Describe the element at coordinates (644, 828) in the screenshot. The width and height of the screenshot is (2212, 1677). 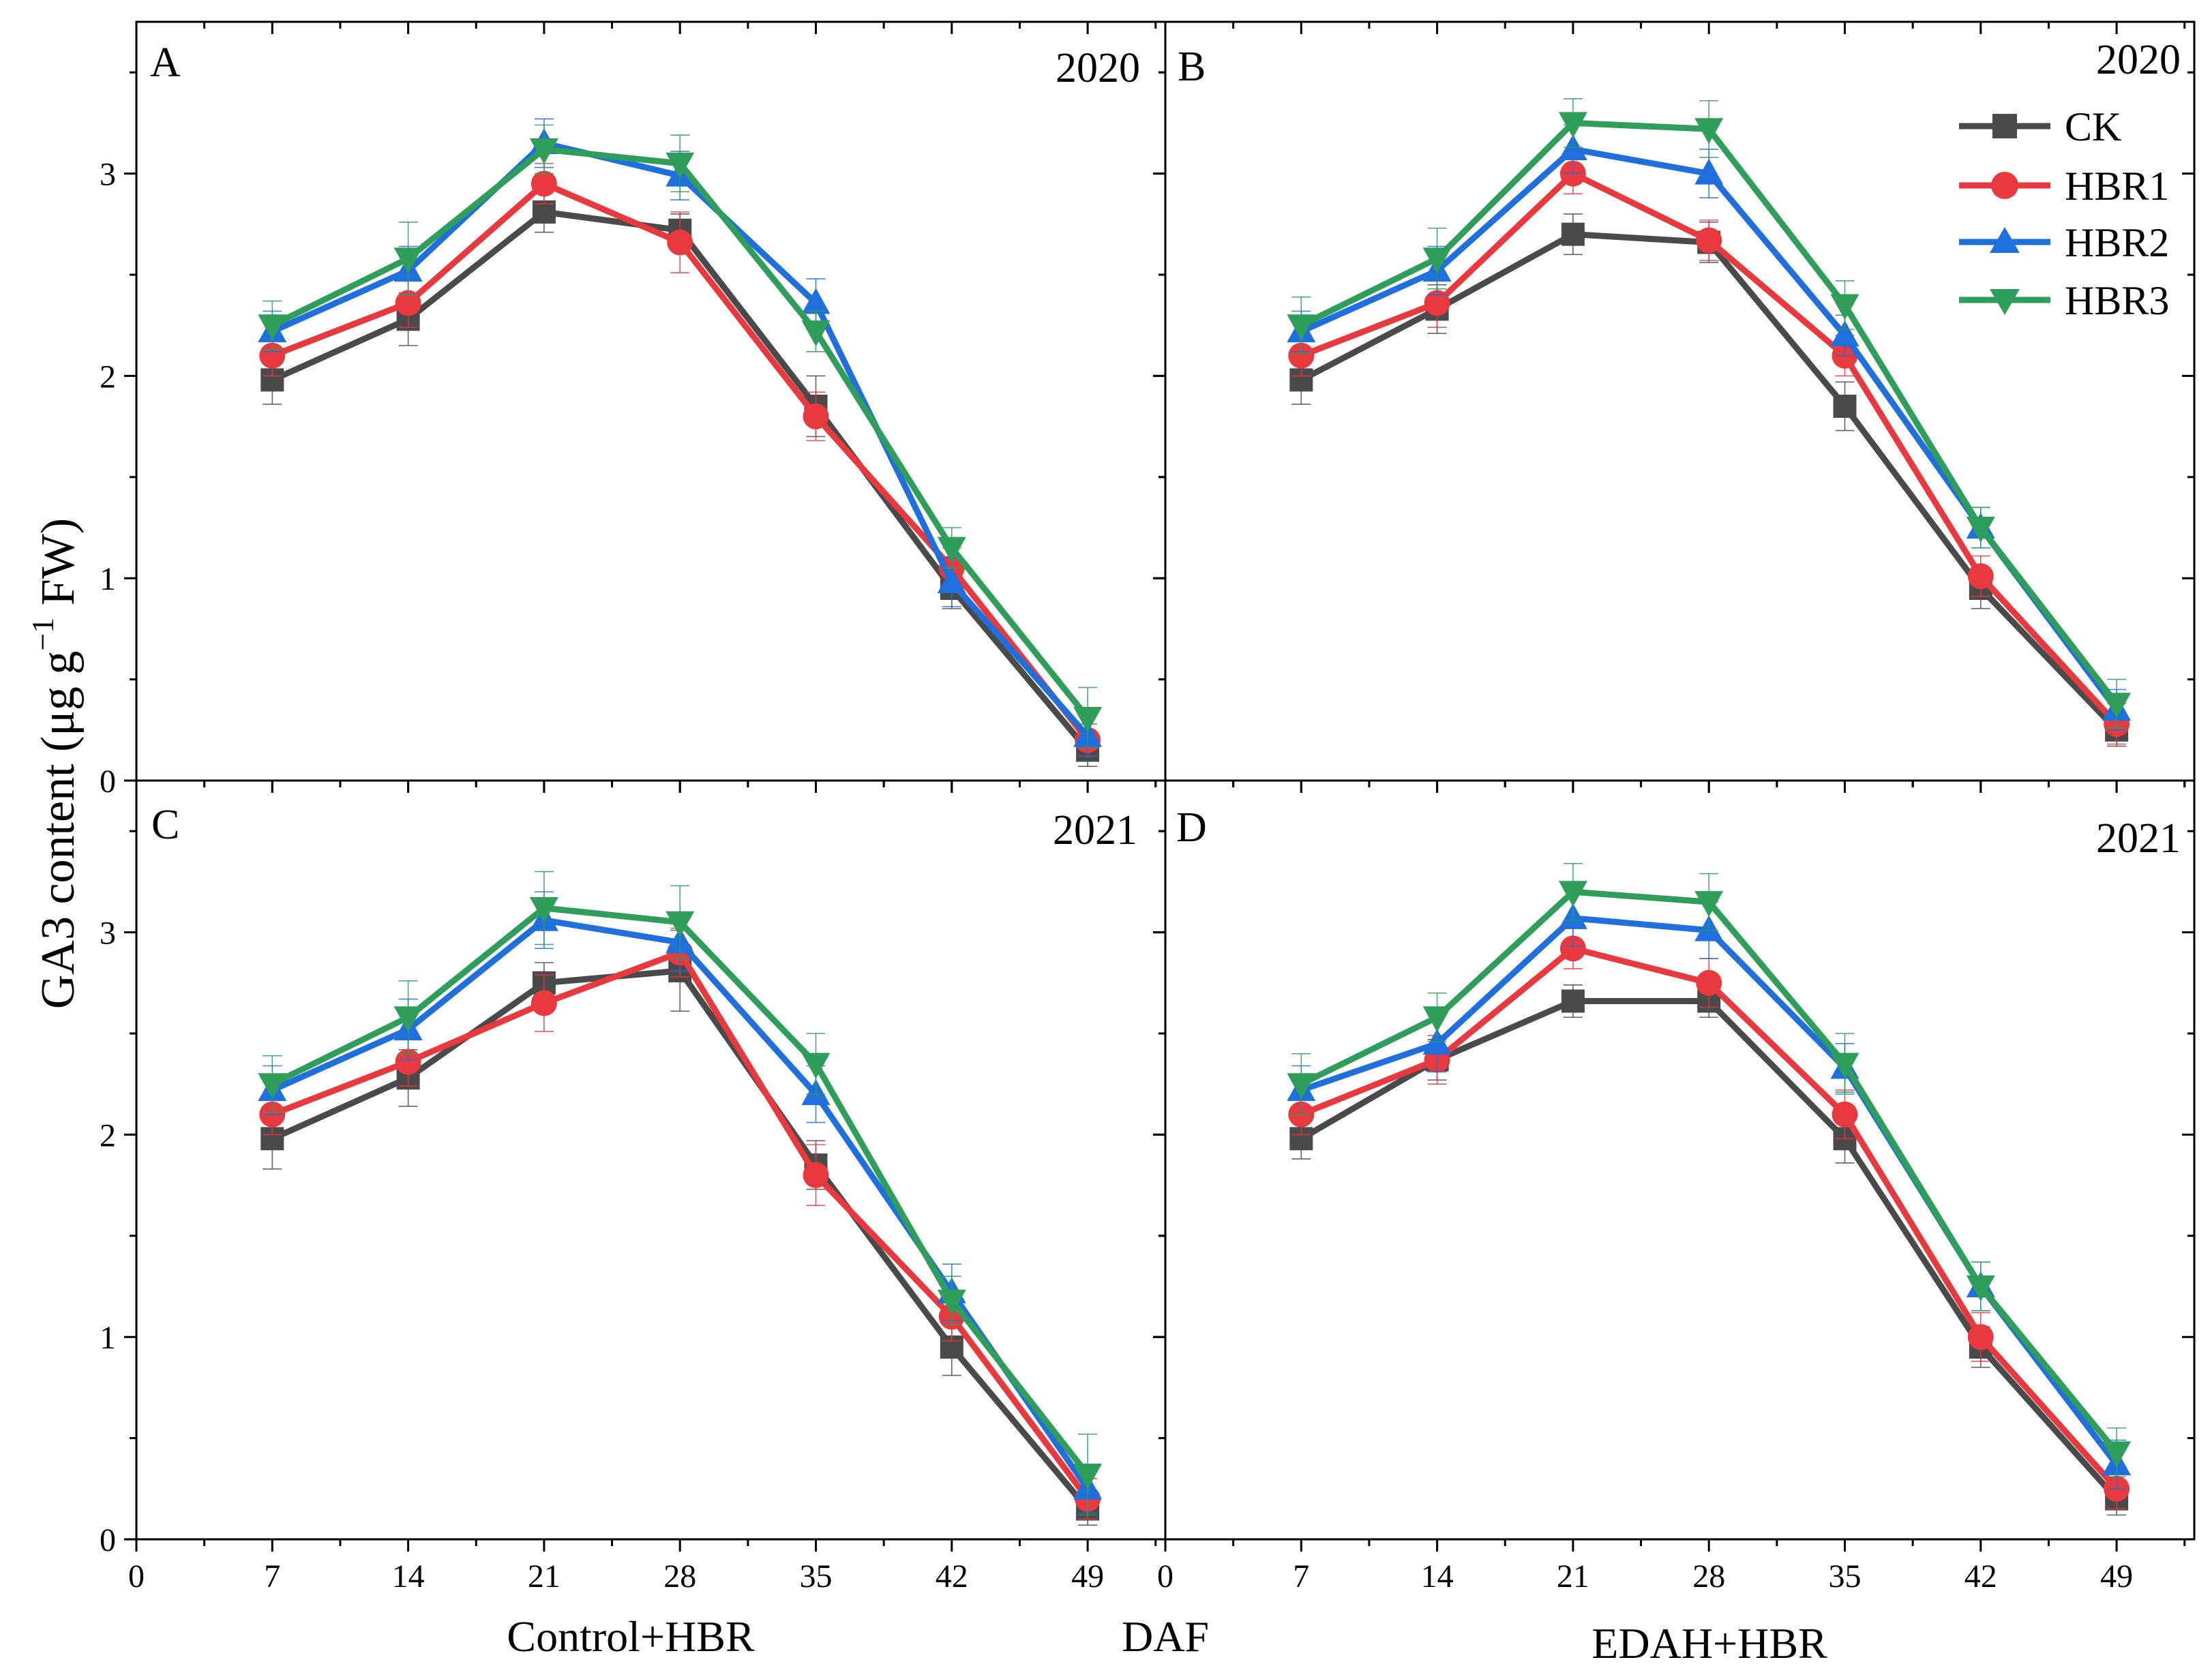
I see `panel-c: C 2021` at that location.